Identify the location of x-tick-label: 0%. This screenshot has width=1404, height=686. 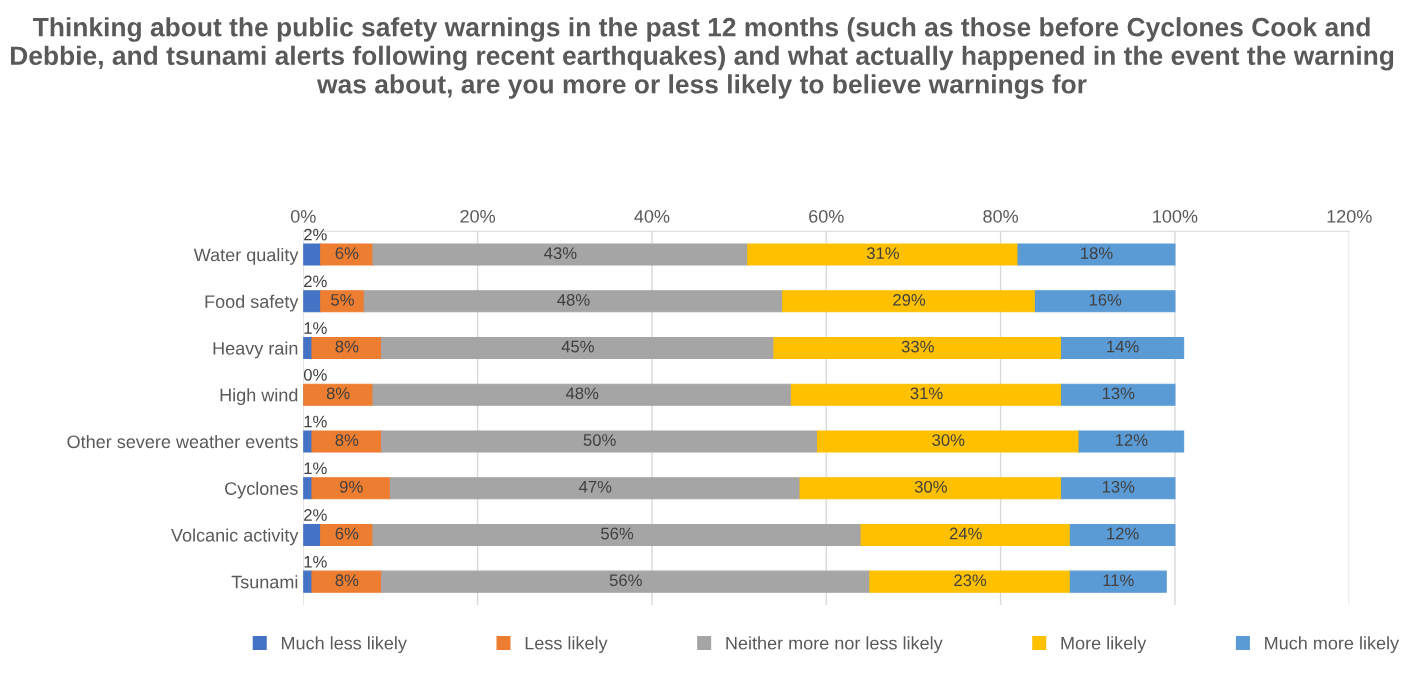
(303, 216).